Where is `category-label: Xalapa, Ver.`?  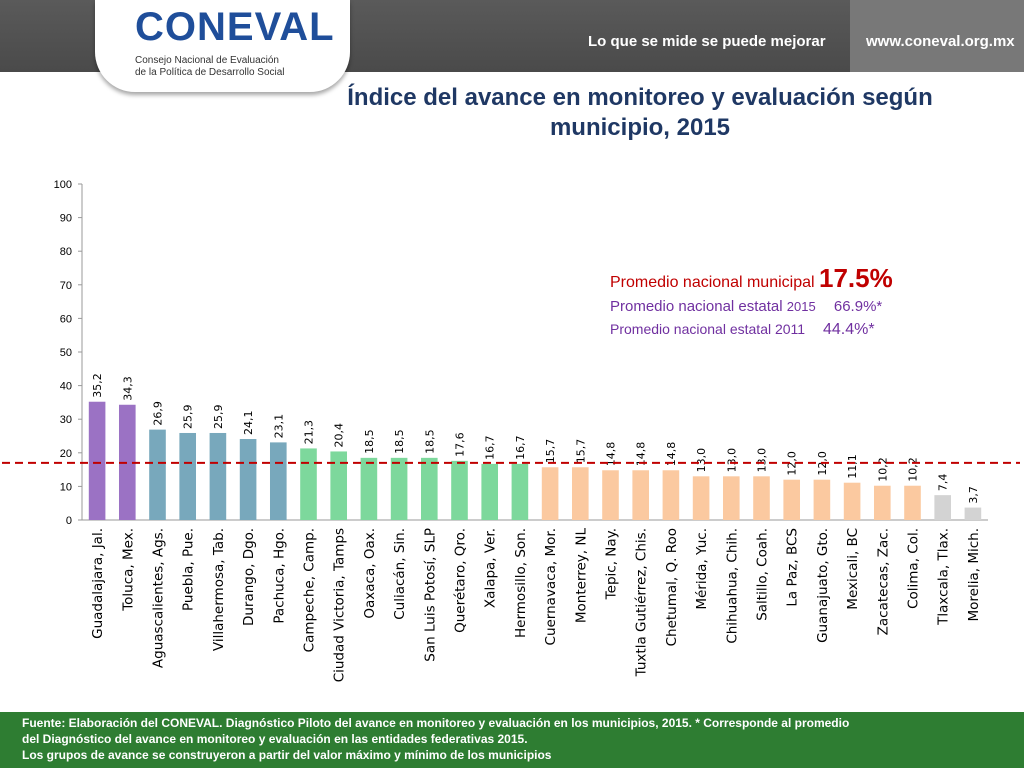 category-label: Xalapa, Ver. is located at coordinates (491, 568).